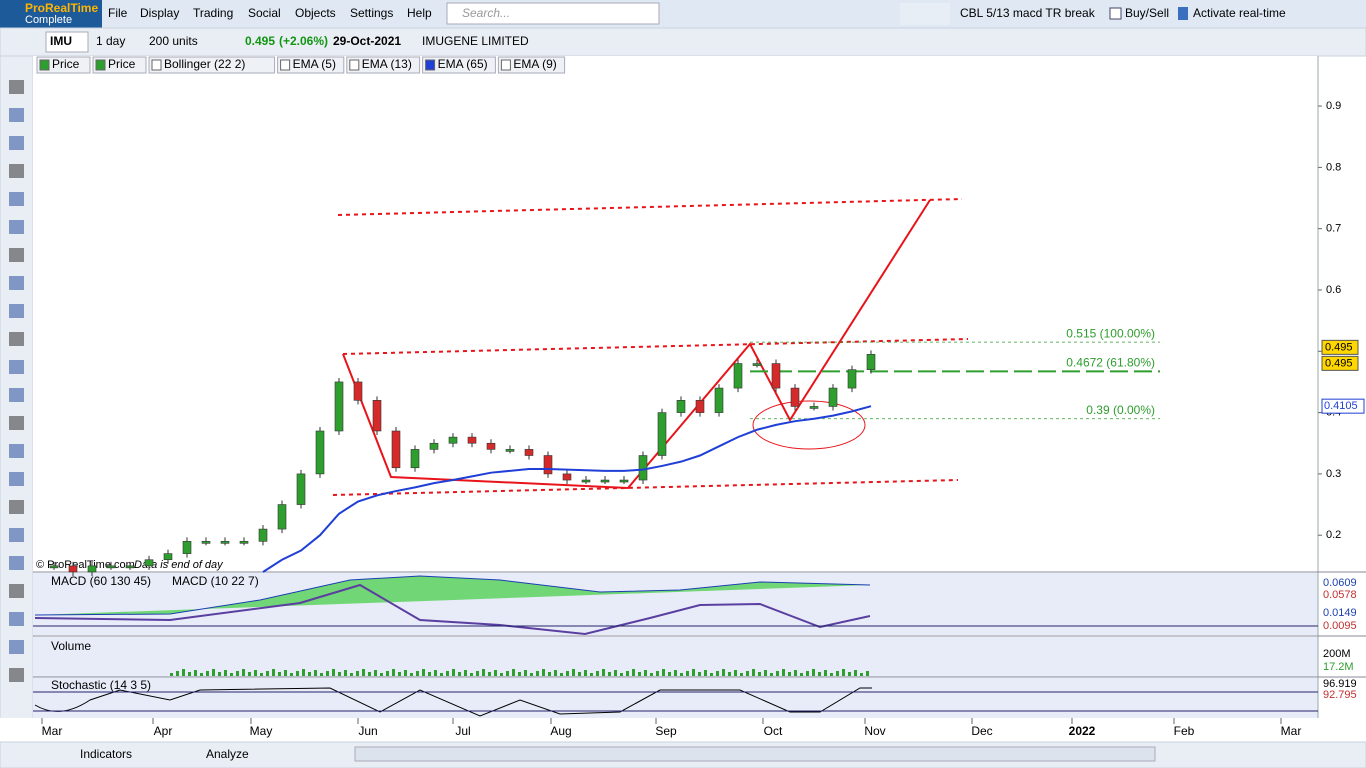  Describe the element at coordinates (683, 14) in the screenshot. I see `menu-bar` at that location.